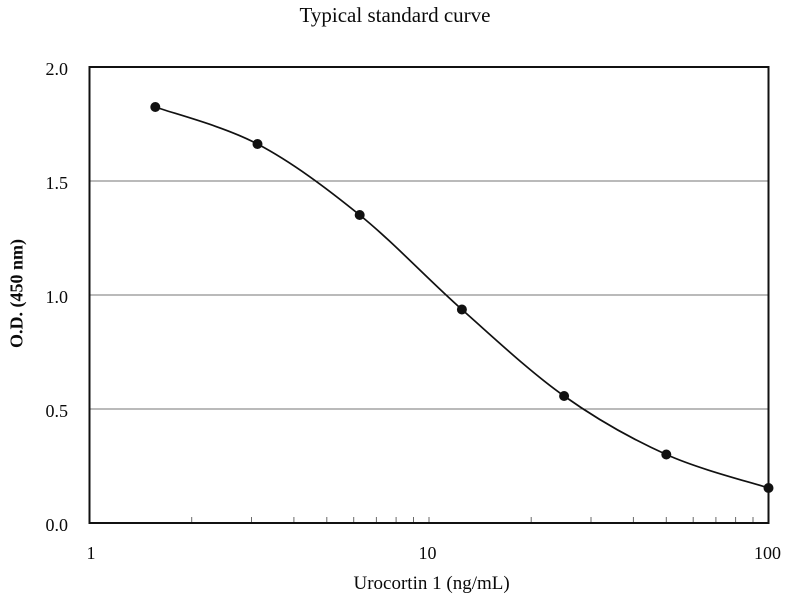  Describe the element at coordinates (767, 553) in the screenshot. I see `svg-text: 100` at that location.